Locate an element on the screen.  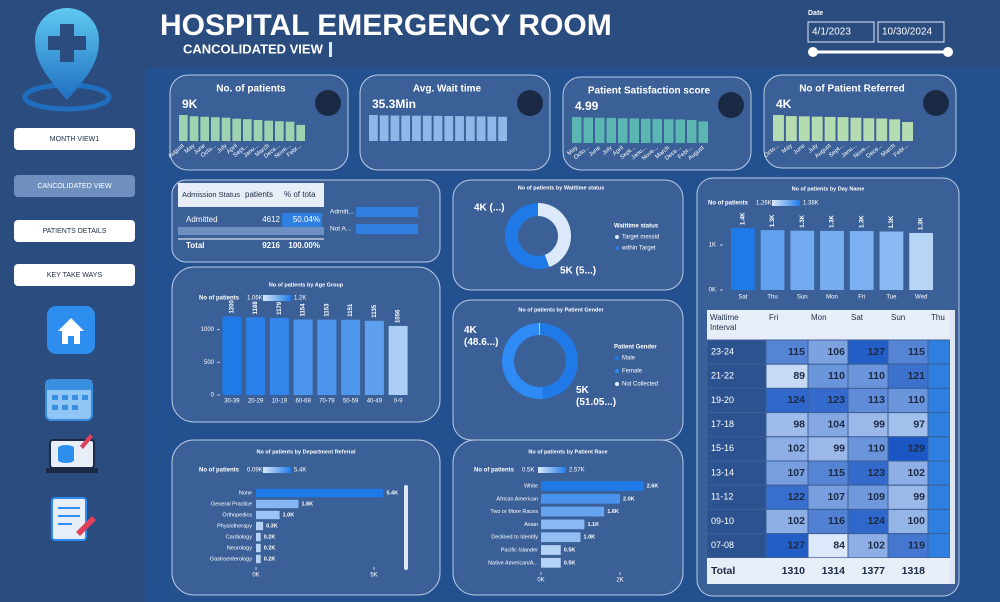
table-total: Total is located at coordinates (195, 245).